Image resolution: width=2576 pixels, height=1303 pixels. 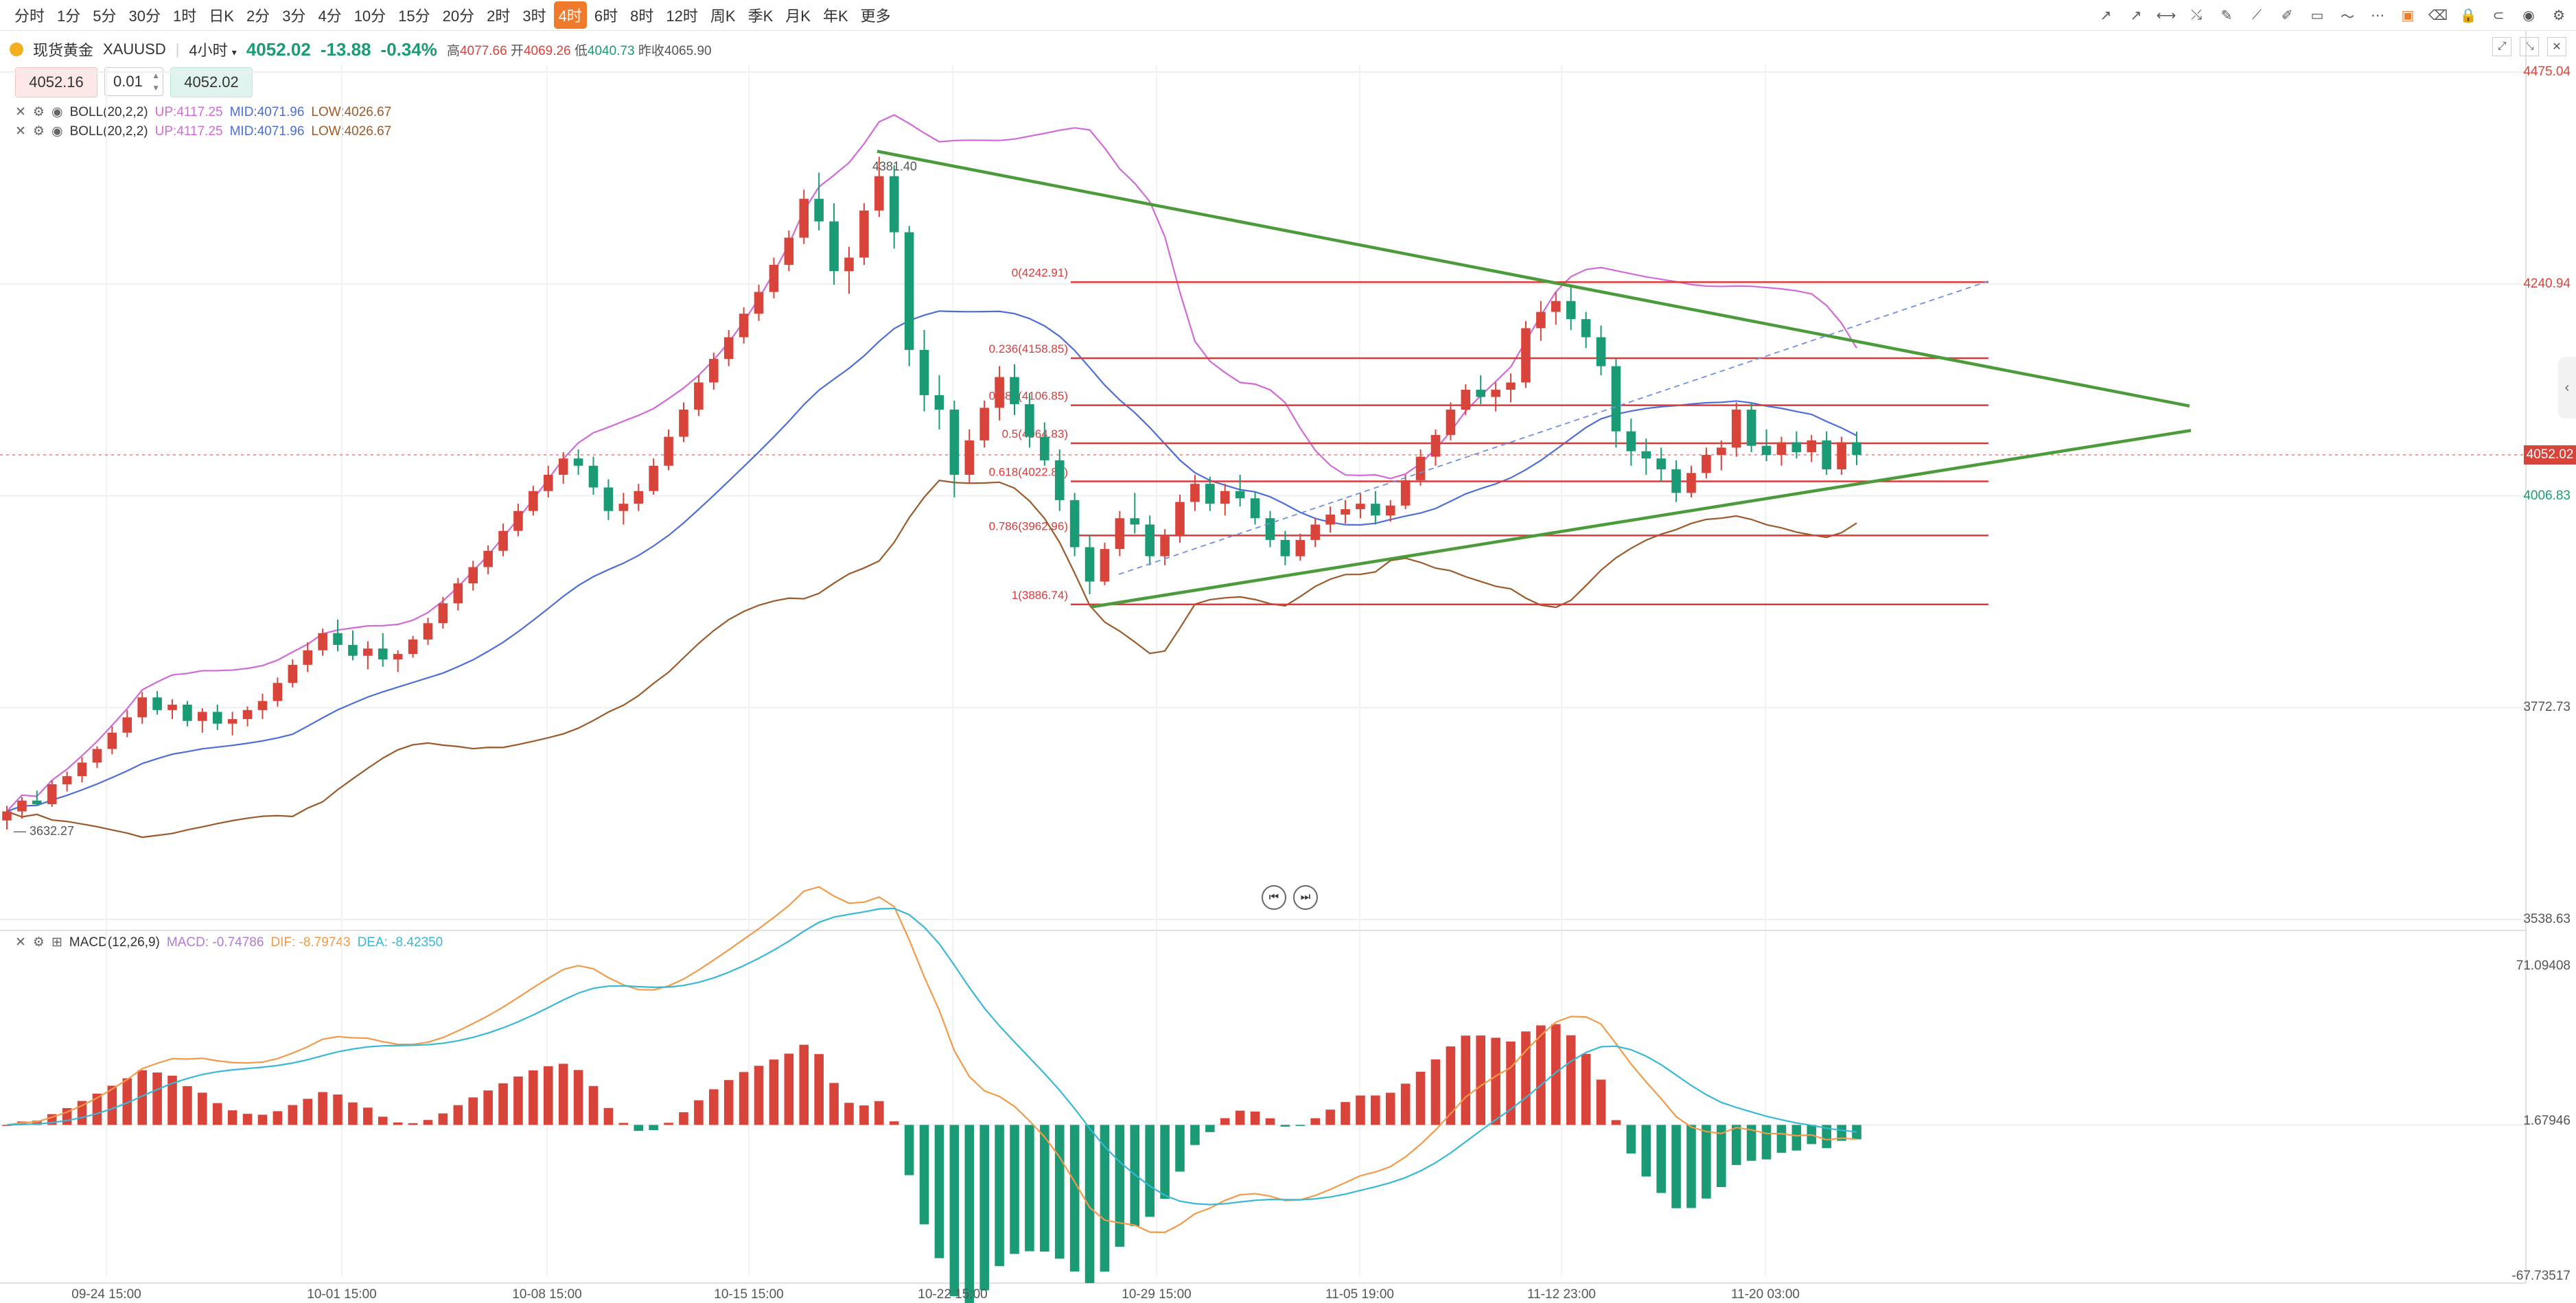 What do you see at coordinates (2257, 15) in the screenshot?
I see `fan-icon: ⟋` at bounding box center [2257, 15].